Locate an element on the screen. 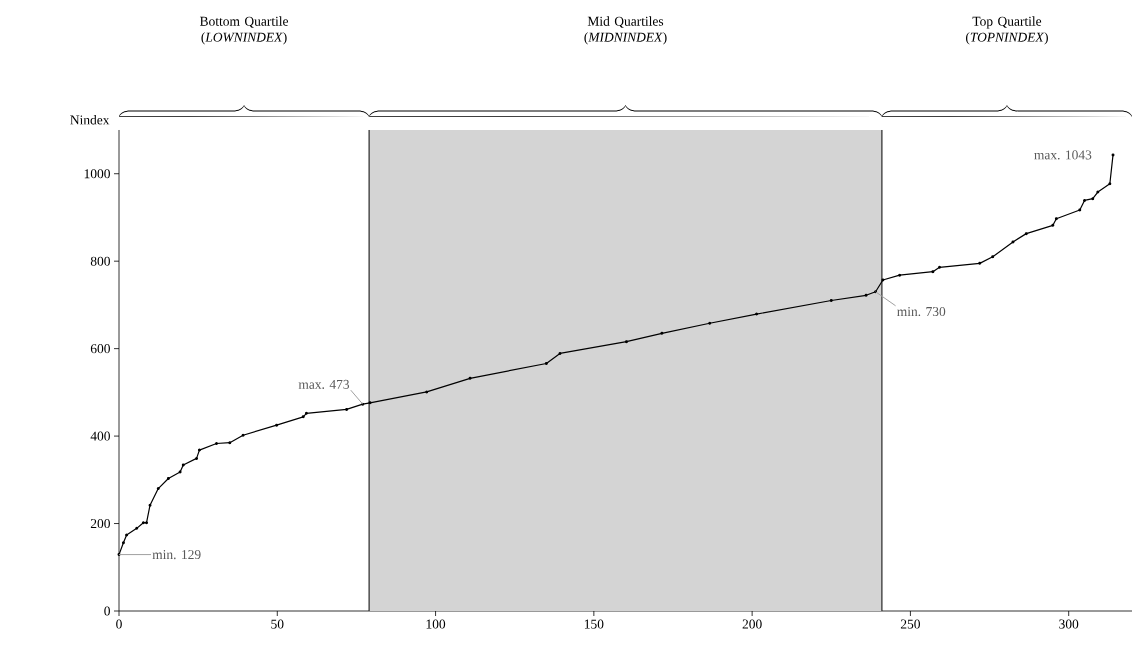 This screenshot has width=1144, height=655. y-tick-label: 800 is located at coordinates (100, 261).